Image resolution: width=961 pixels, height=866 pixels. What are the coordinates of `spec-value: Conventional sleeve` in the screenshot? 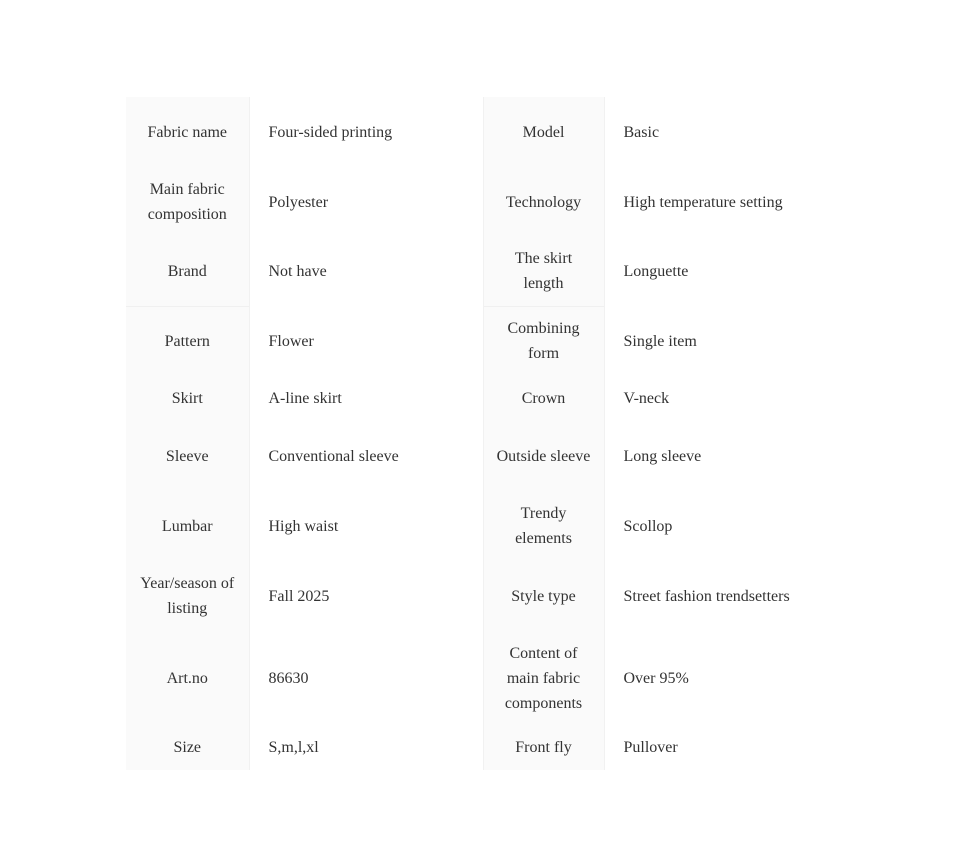 It's located at (333, 456).